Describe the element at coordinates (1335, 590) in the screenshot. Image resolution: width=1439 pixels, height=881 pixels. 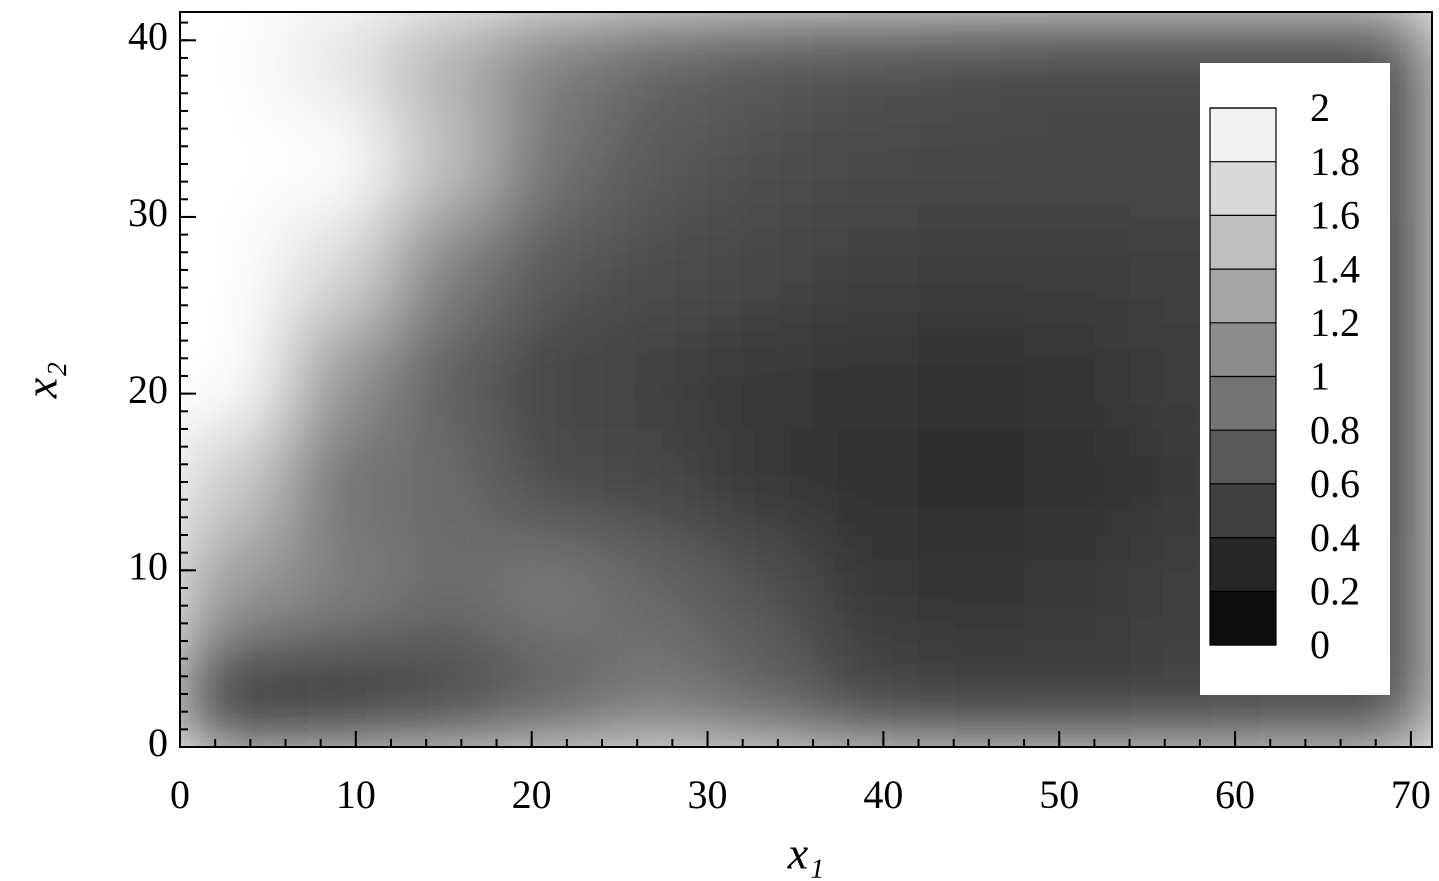
I see `colorbar-label: 0.2` at that location.